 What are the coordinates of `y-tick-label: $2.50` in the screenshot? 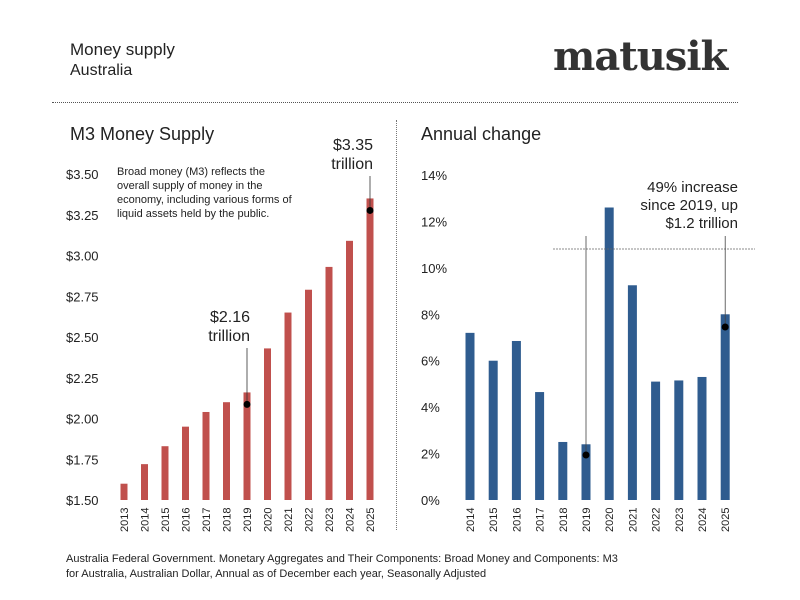 It's located at (82, 337).